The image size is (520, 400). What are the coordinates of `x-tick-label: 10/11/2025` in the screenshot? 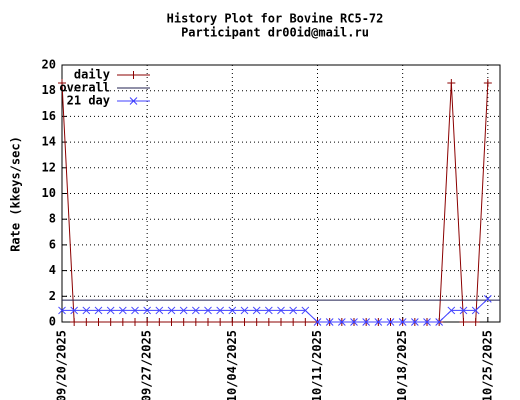 It's located at (317, 365).